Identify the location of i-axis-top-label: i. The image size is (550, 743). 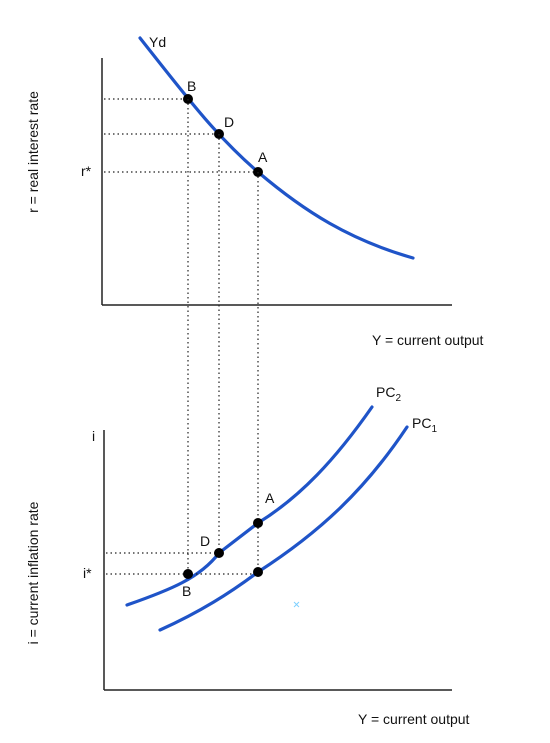
(93, 436).